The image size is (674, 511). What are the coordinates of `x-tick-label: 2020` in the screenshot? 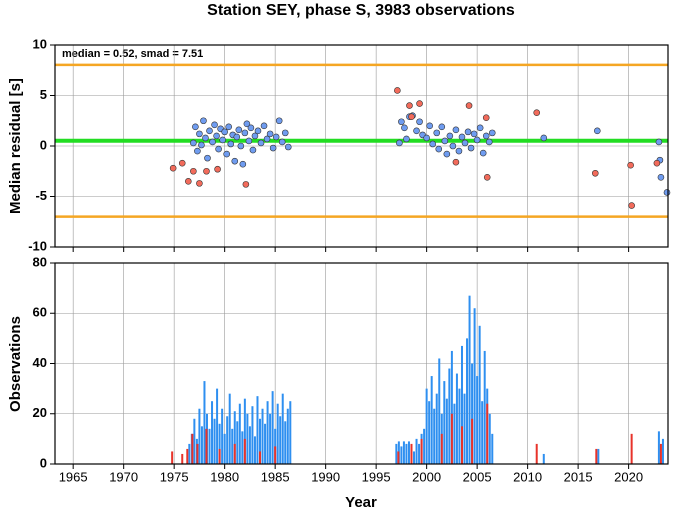 It's located at (628, 476).